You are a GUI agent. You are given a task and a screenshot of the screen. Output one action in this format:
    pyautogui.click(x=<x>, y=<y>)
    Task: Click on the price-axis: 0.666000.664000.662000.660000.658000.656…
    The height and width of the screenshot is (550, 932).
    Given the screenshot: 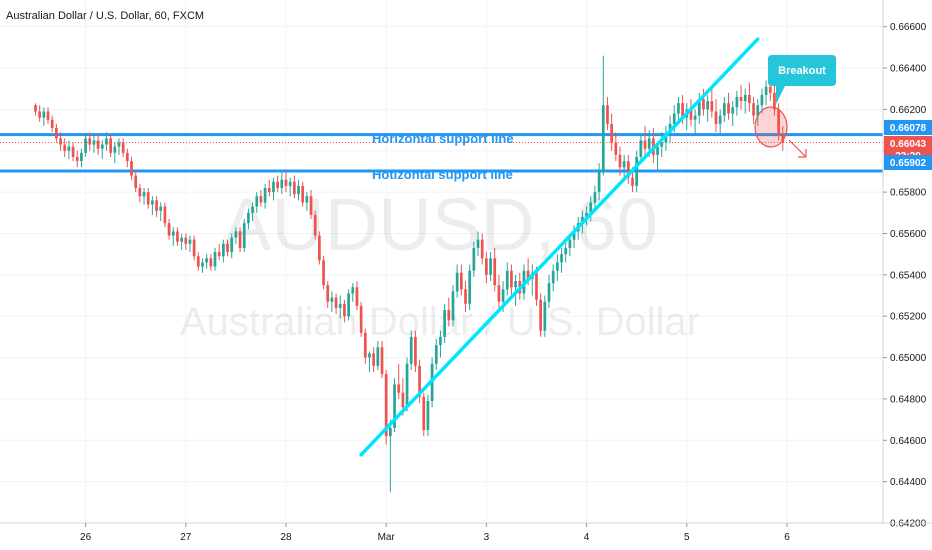 What is the action you would take?
    pyautogui.click(x=904, y=265)
    